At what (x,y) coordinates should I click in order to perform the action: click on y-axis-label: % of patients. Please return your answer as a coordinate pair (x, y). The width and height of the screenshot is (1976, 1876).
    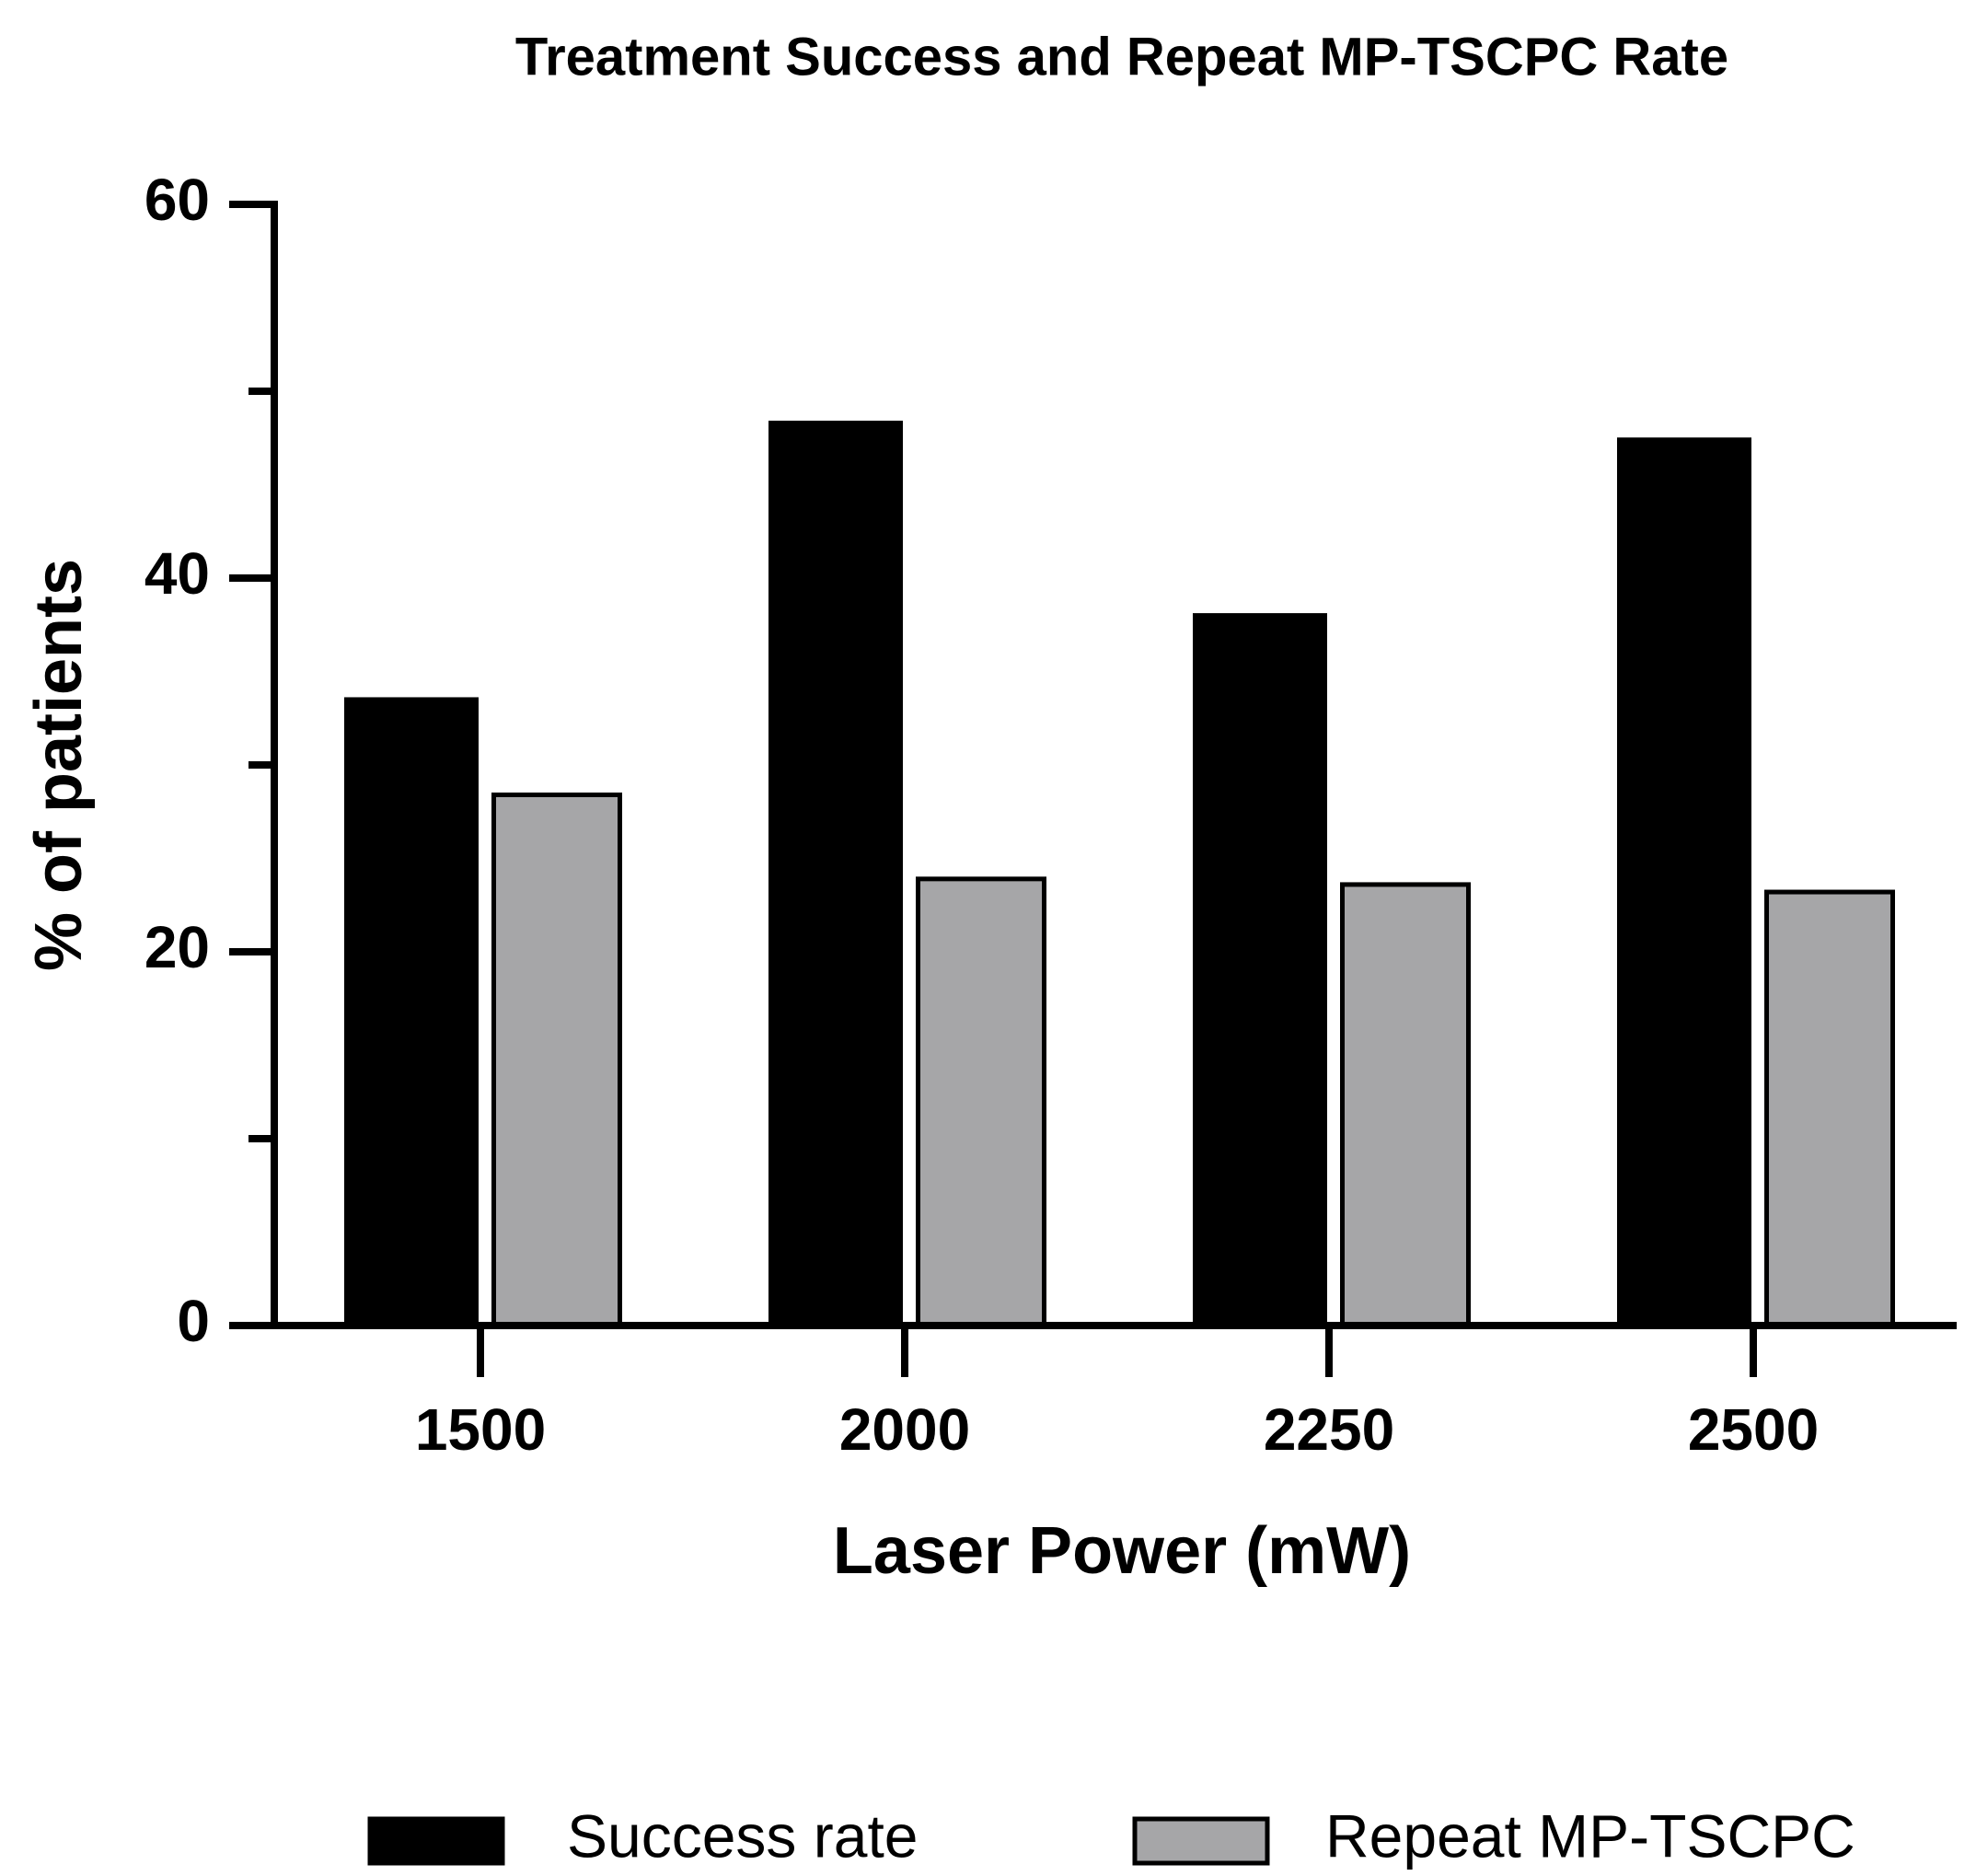
    Looking at the image, I should click on (59, 765).